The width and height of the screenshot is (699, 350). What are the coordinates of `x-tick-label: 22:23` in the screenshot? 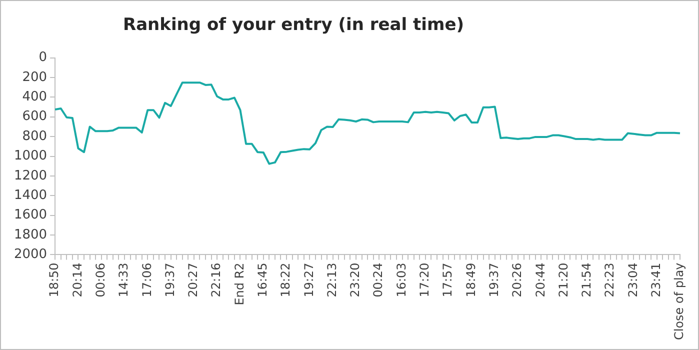 It's located at (609, 280).